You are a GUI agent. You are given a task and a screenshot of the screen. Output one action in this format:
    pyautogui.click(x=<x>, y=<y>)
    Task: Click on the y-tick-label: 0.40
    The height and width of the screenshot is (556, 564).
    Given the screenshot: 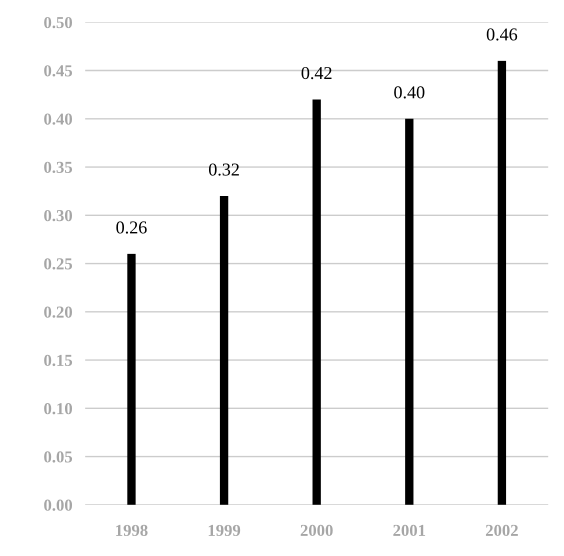 What is the action you would take?
    pyautogui.click(x=58, y=119)
    